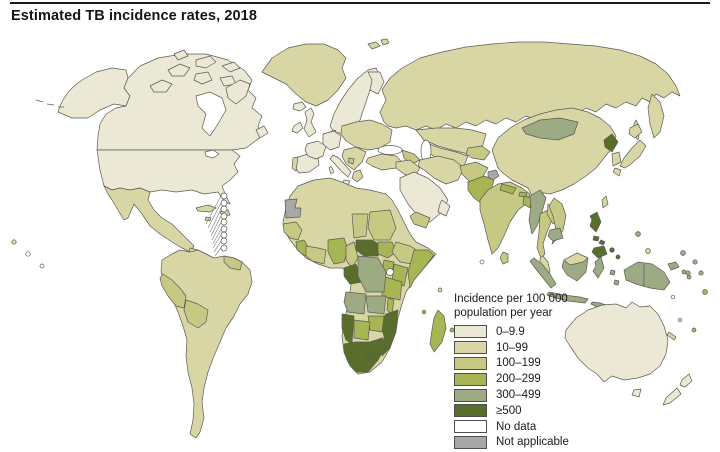 The width and height of the screenshot is (720, 452). Describe the element at coordinates (671, 336) in the screenshot. I see `region-new-caledonia` at that location.